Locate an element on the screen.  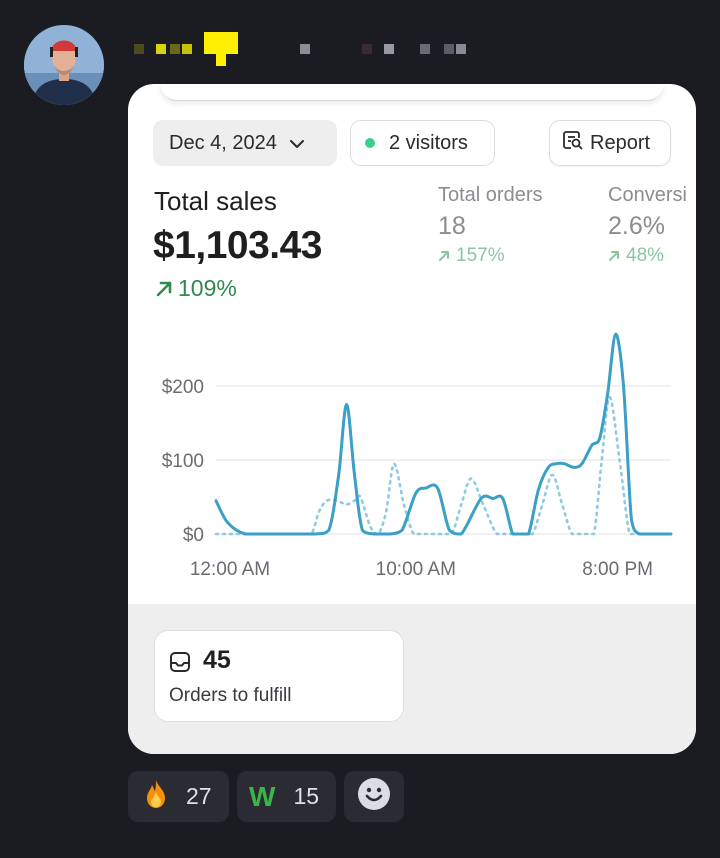
orders-to-fulfill-card: 45 Orders to fulfill is located at coordinates (279, 676).